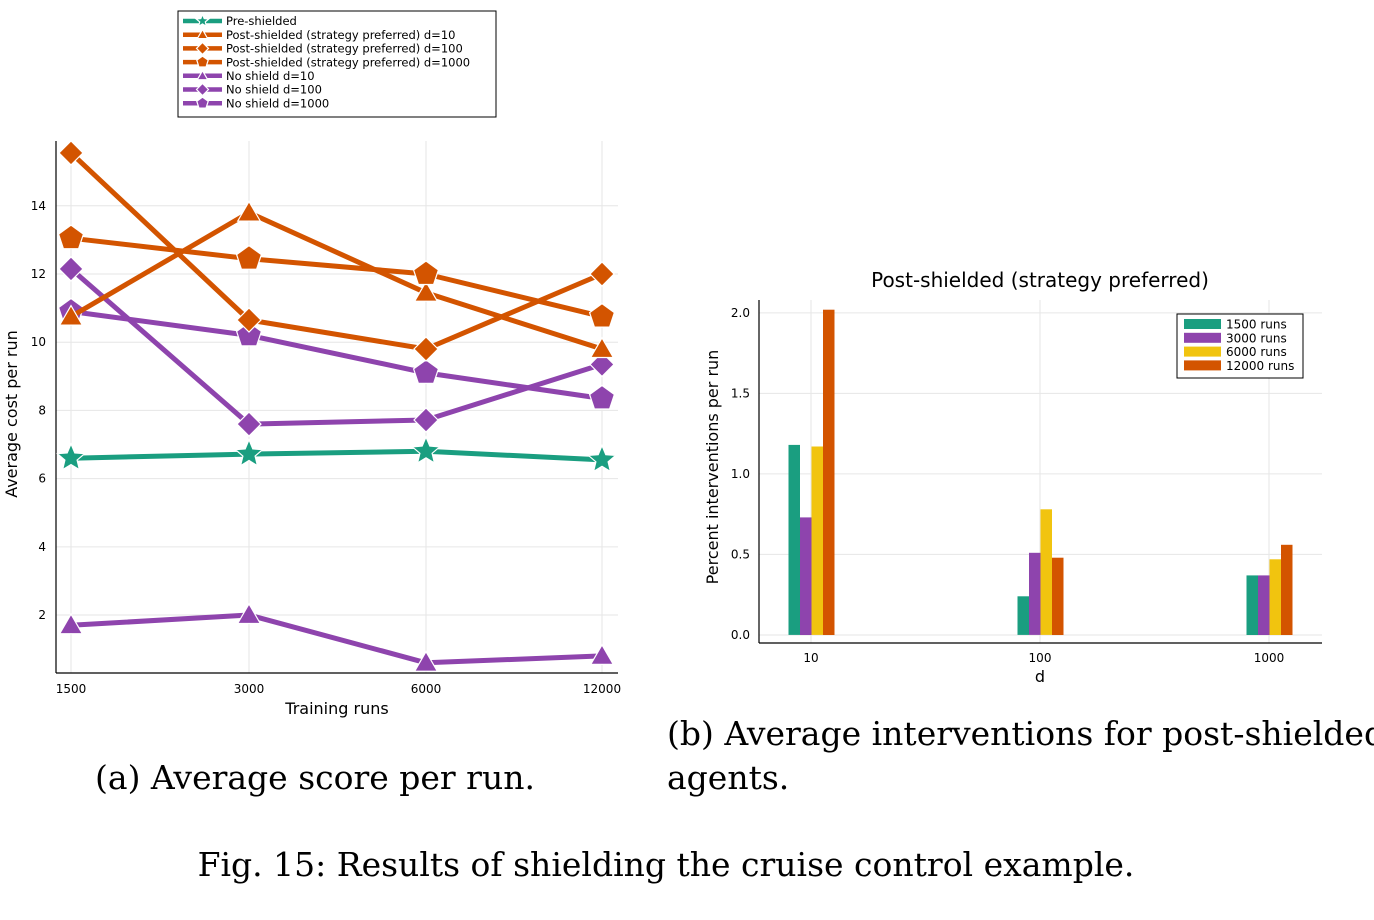 The height and width of the screenshot is (920, 1374). I want to click on legend-entry: 12000 runs, so click(1239, 366).